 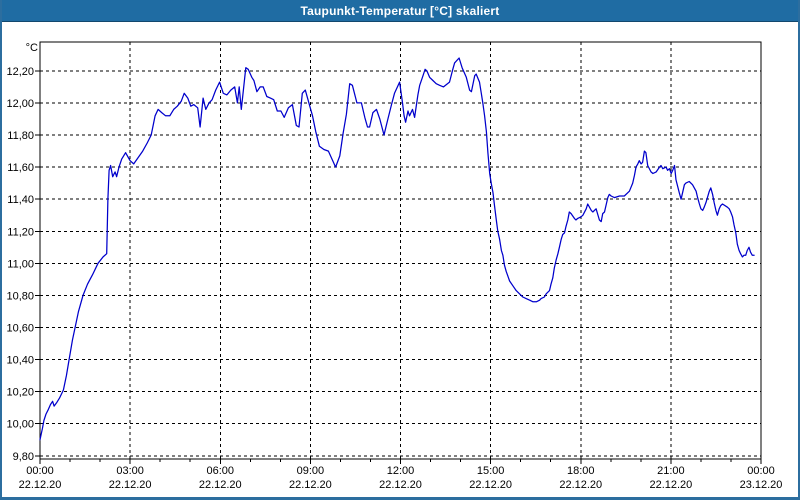 What do you see at coordinates (20, 104) in the screenshot?
I see `y-tick-label: 12,00` at bounding box center [20, 104].